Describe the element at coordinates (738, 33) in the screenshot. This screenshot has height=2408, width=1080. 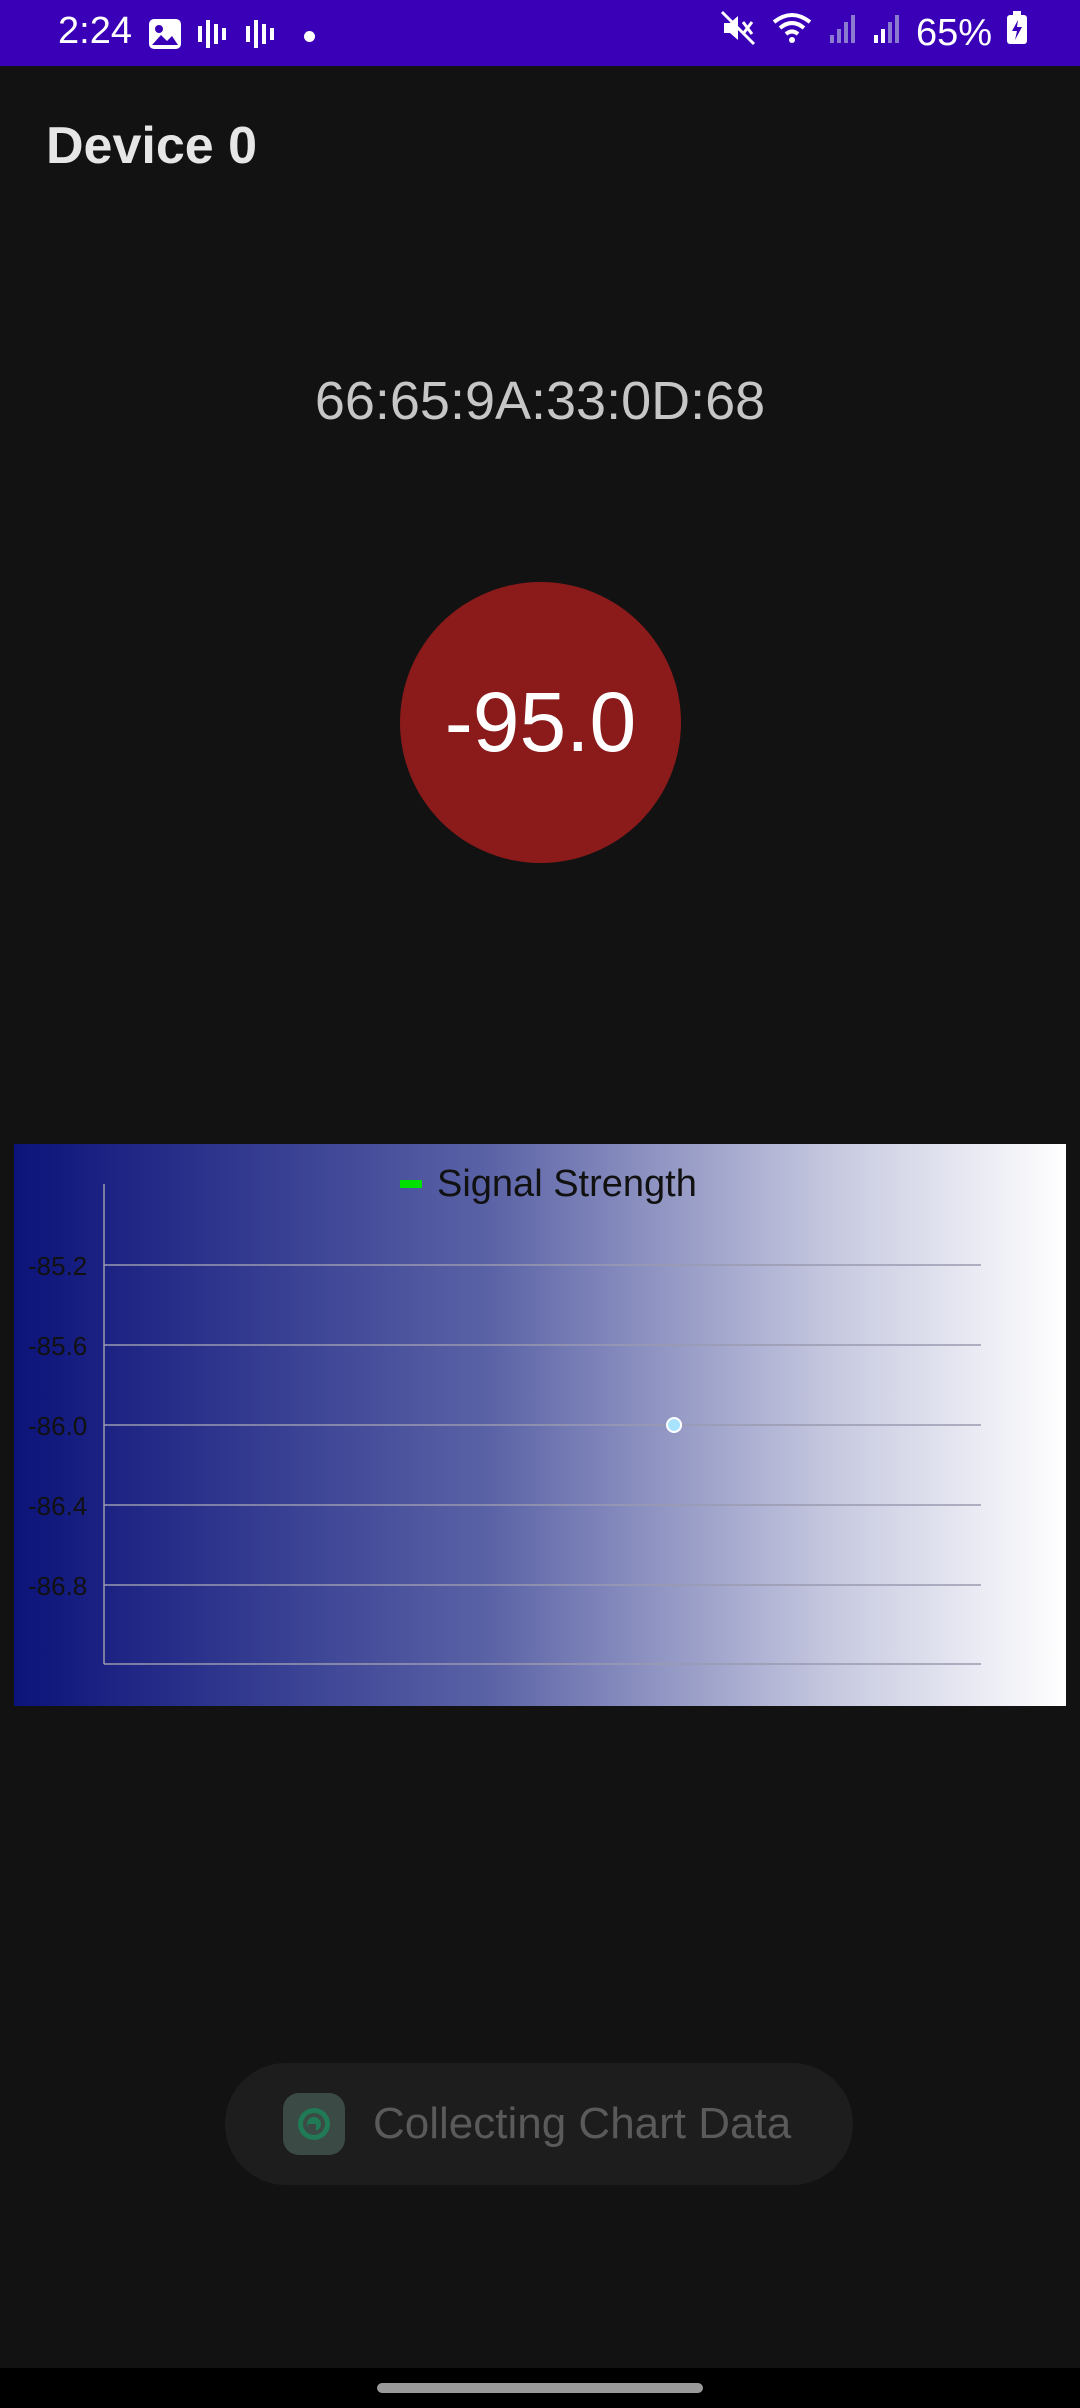
I see `mute-icon` at that location.